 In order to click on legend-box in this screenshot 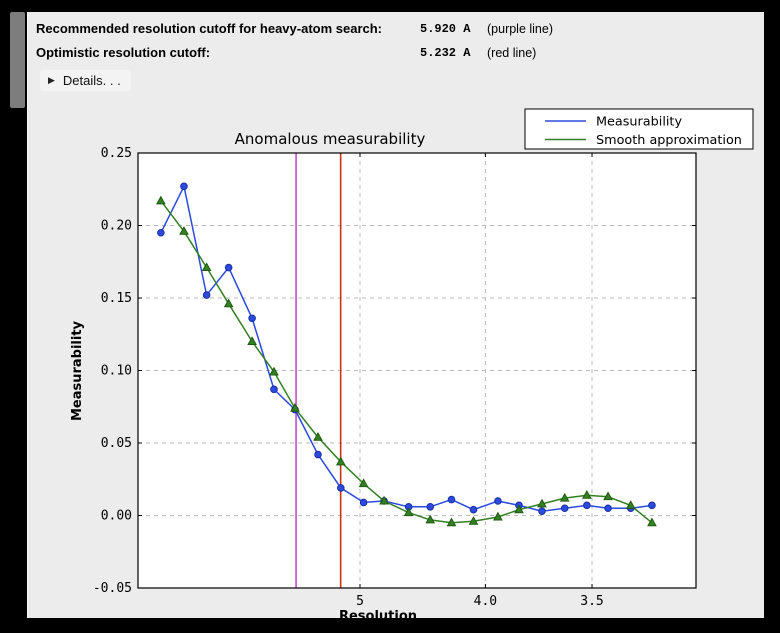, I will do `click(639, 129)`.